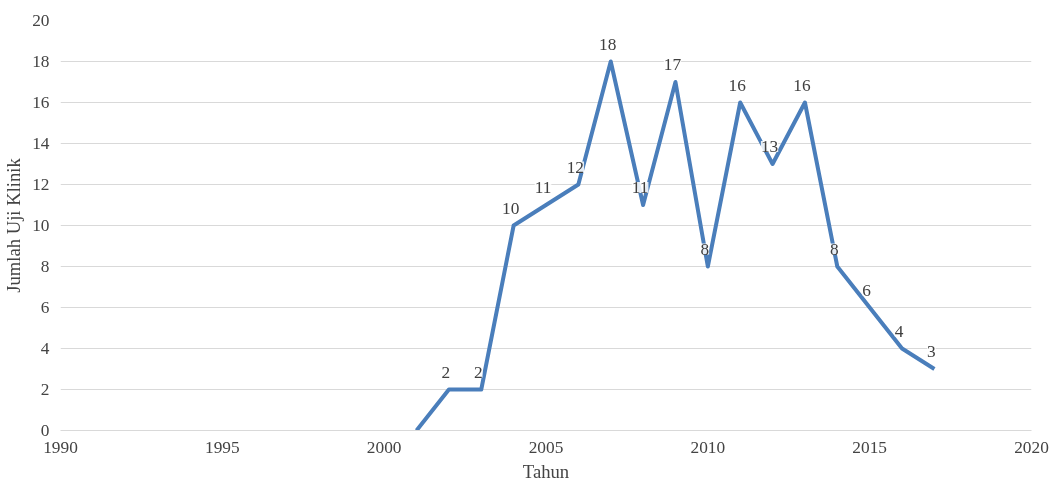 This screenshot has height=484, width=1061. I want to click on data-label: 6, so click(867, 290).